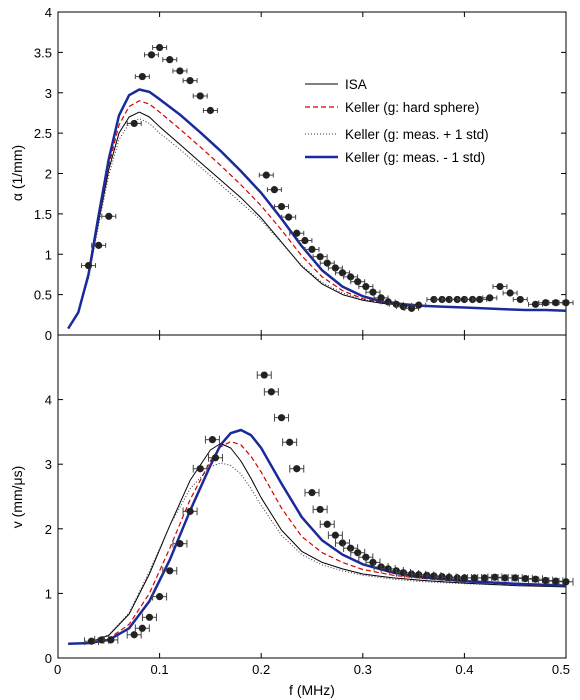 The height and width of the screenshot is (700, 580). Describe the element at coordinates (57, 669) in the screenshot. I see `x-tick-label: 0` at that location.